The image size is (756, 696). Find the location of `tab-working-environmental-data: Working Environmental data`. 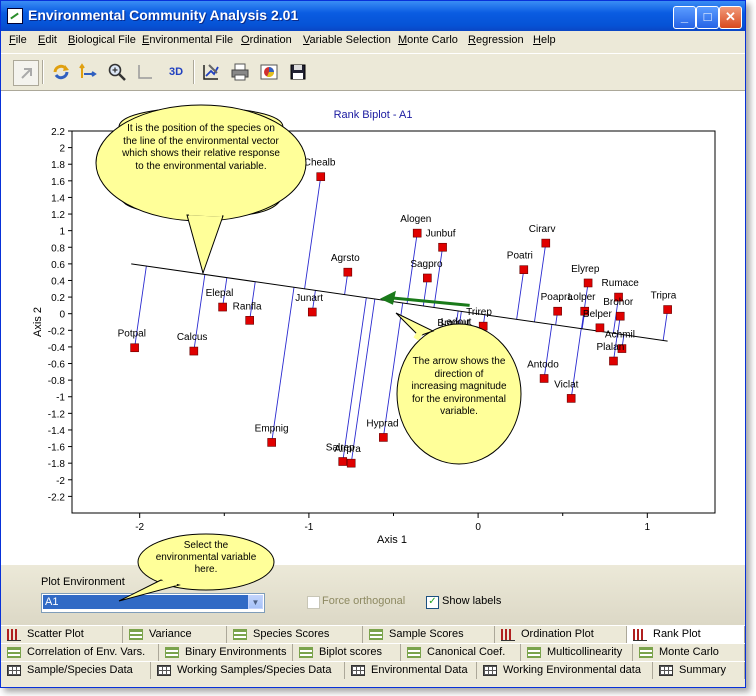

tab-working-environmental-data: Working Environmental data is located at coordinates (565, 670).